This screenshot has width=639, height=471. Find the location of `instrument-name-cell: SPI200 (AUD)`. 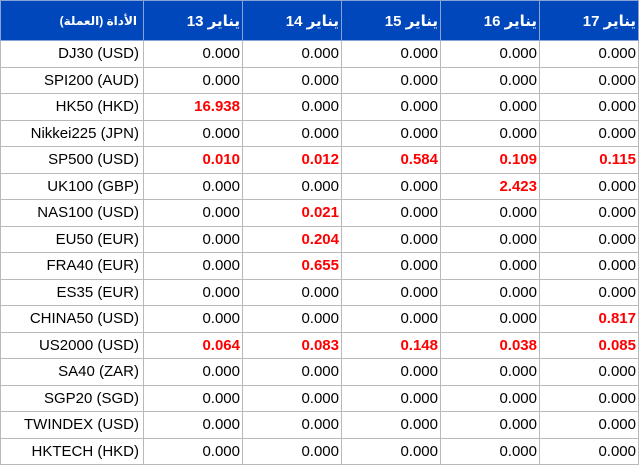

instrument-name-cell: SPI200 (AUD) is located at coordinates (72, 80).